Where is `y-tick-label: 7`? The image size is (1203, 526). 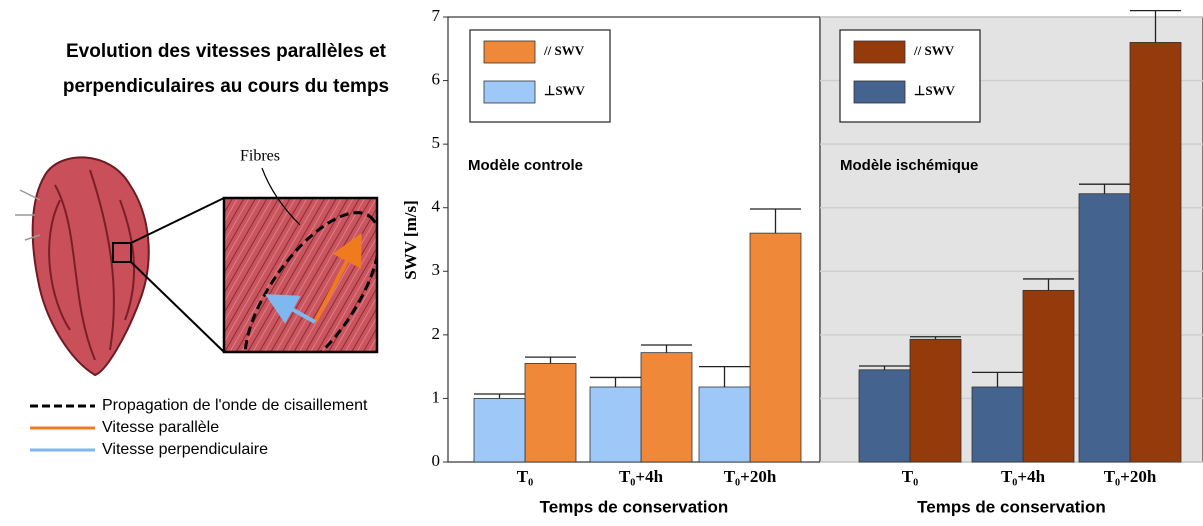 y-tick-label: 7 is located at coordinates (436, 15).